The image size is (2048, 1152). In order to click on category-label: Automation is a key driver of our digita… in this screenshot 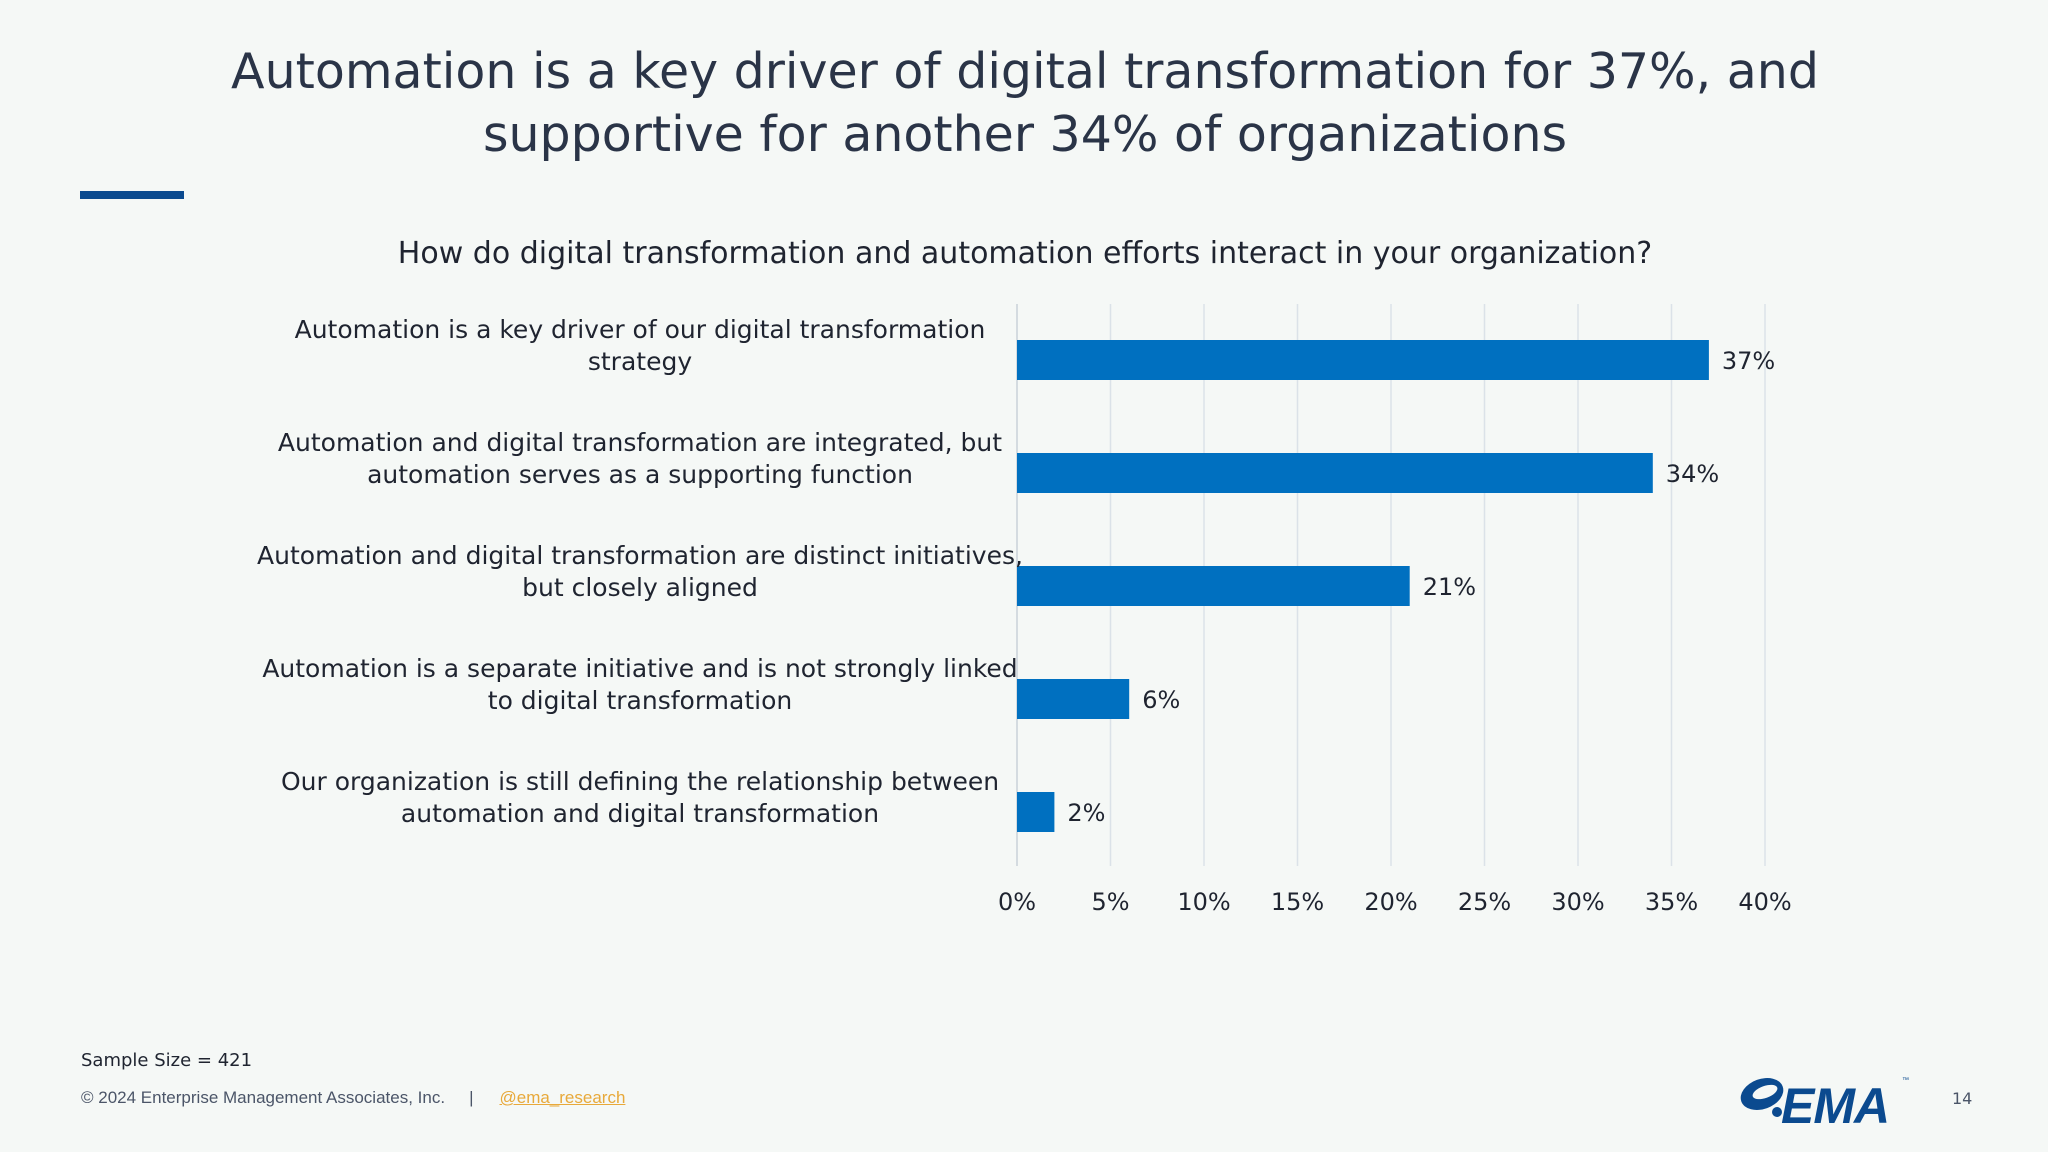, I will do `click(640, 345)`.